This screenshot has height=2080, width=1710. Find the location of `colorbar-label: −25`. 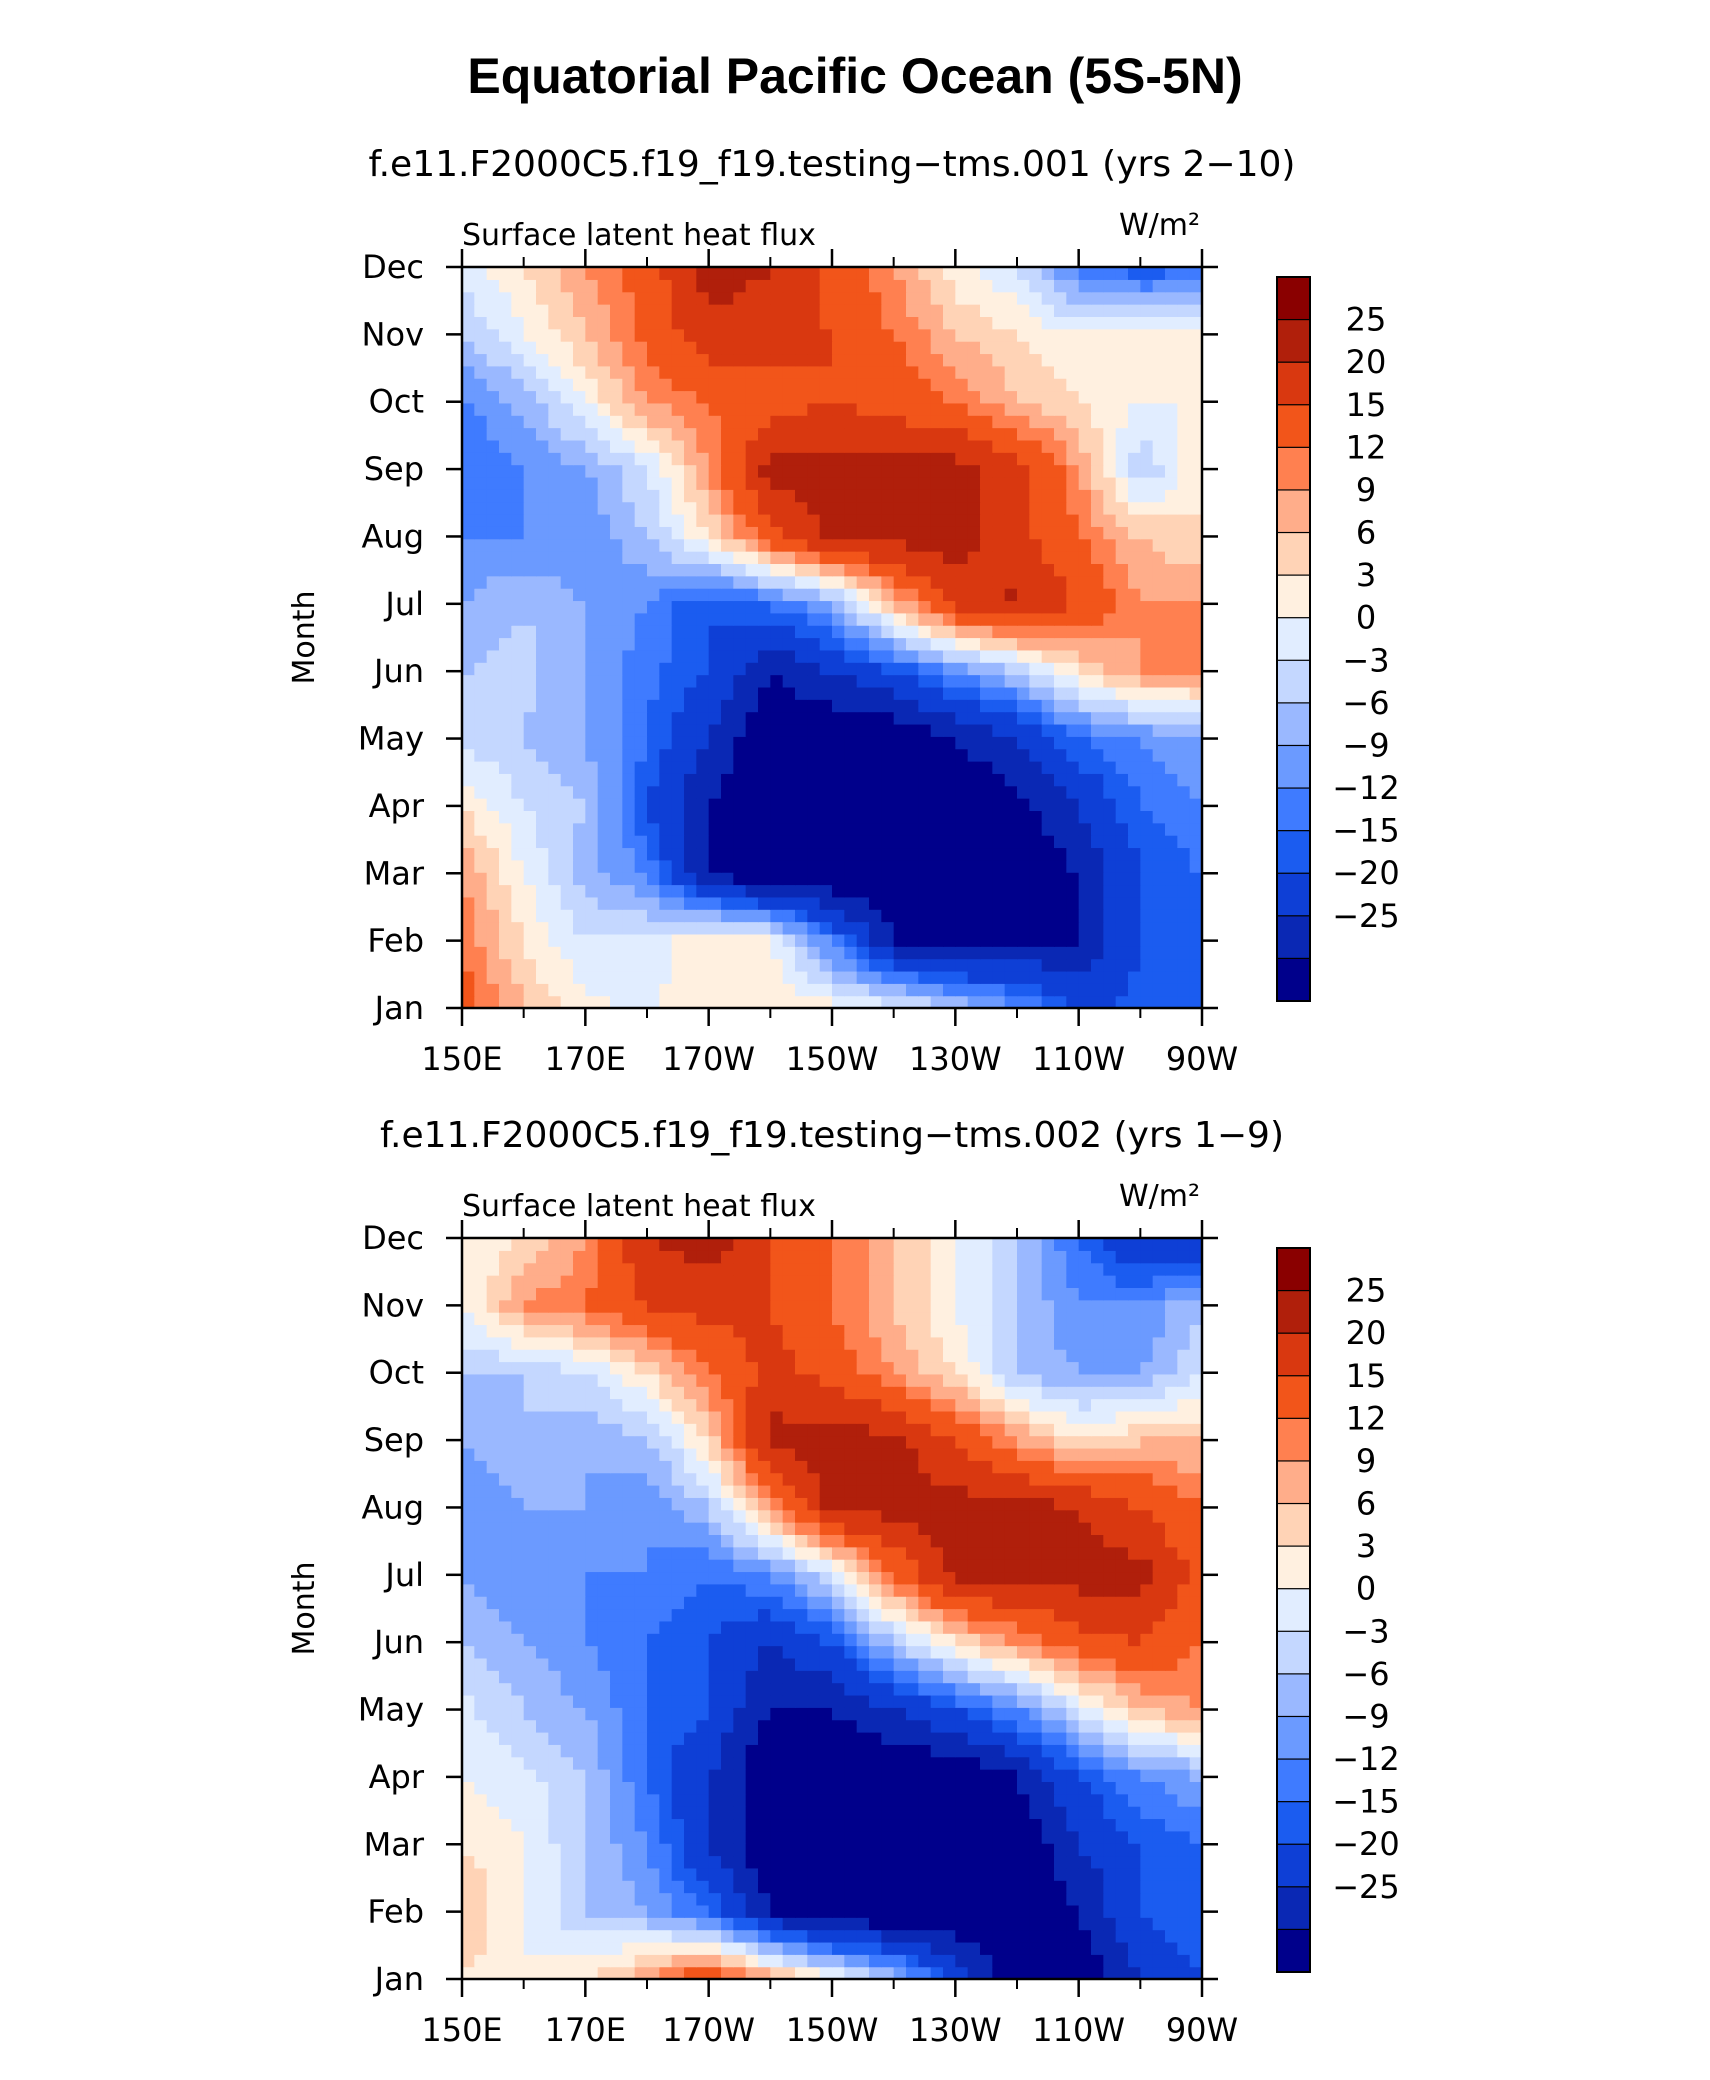

colorbar-label: −25 is located at coordinates (1366, 916).